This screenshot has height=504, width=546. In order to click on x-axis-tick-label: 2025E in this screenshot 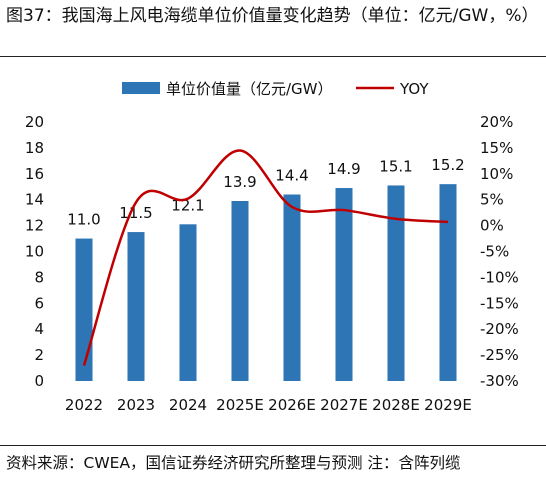, I will do `click(240, 405)`.